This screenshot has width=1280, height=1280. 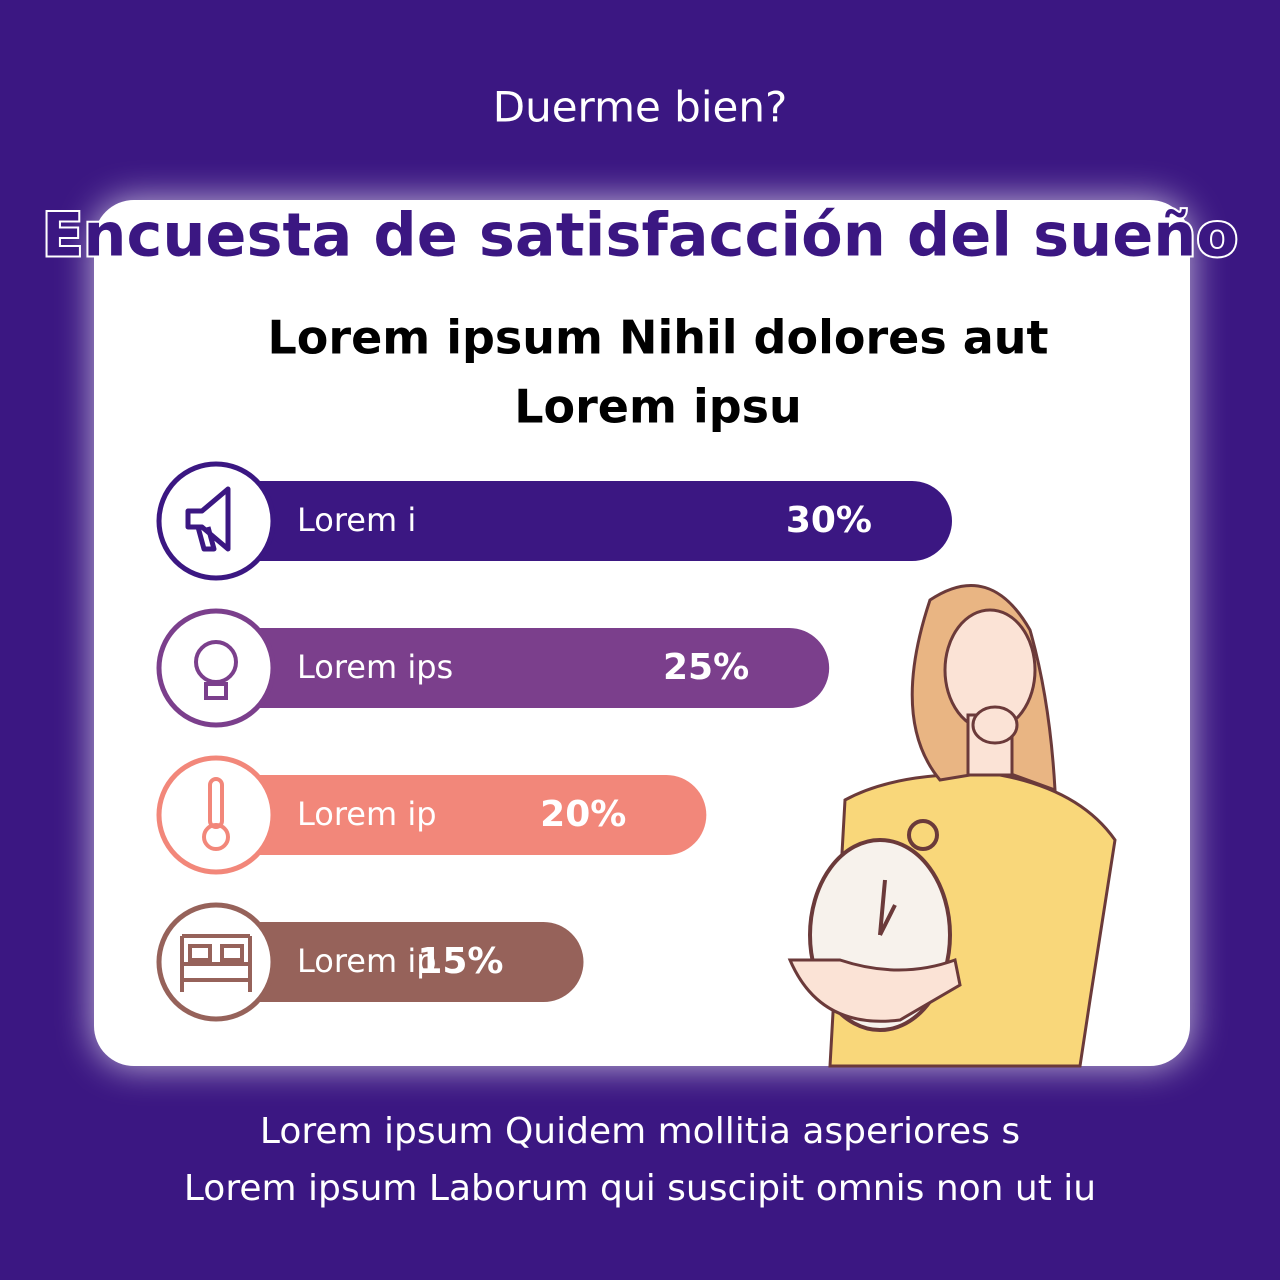 What do you see at coordinates (952, 826) in the screenshot?
I see `illustration` at bounding box center [952, 826].